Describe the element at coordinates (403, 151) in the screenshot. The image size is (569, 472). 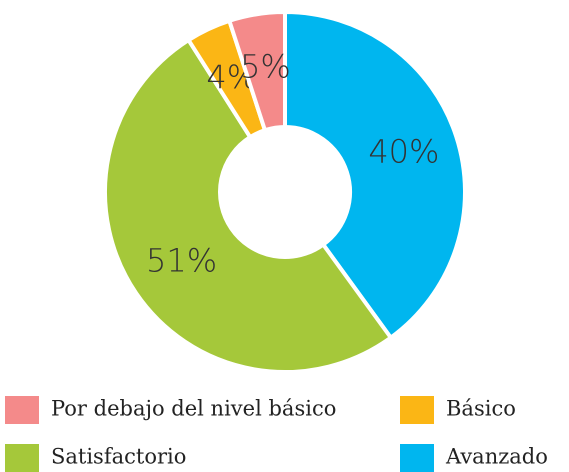
I see `data-label: 40%` at that location.